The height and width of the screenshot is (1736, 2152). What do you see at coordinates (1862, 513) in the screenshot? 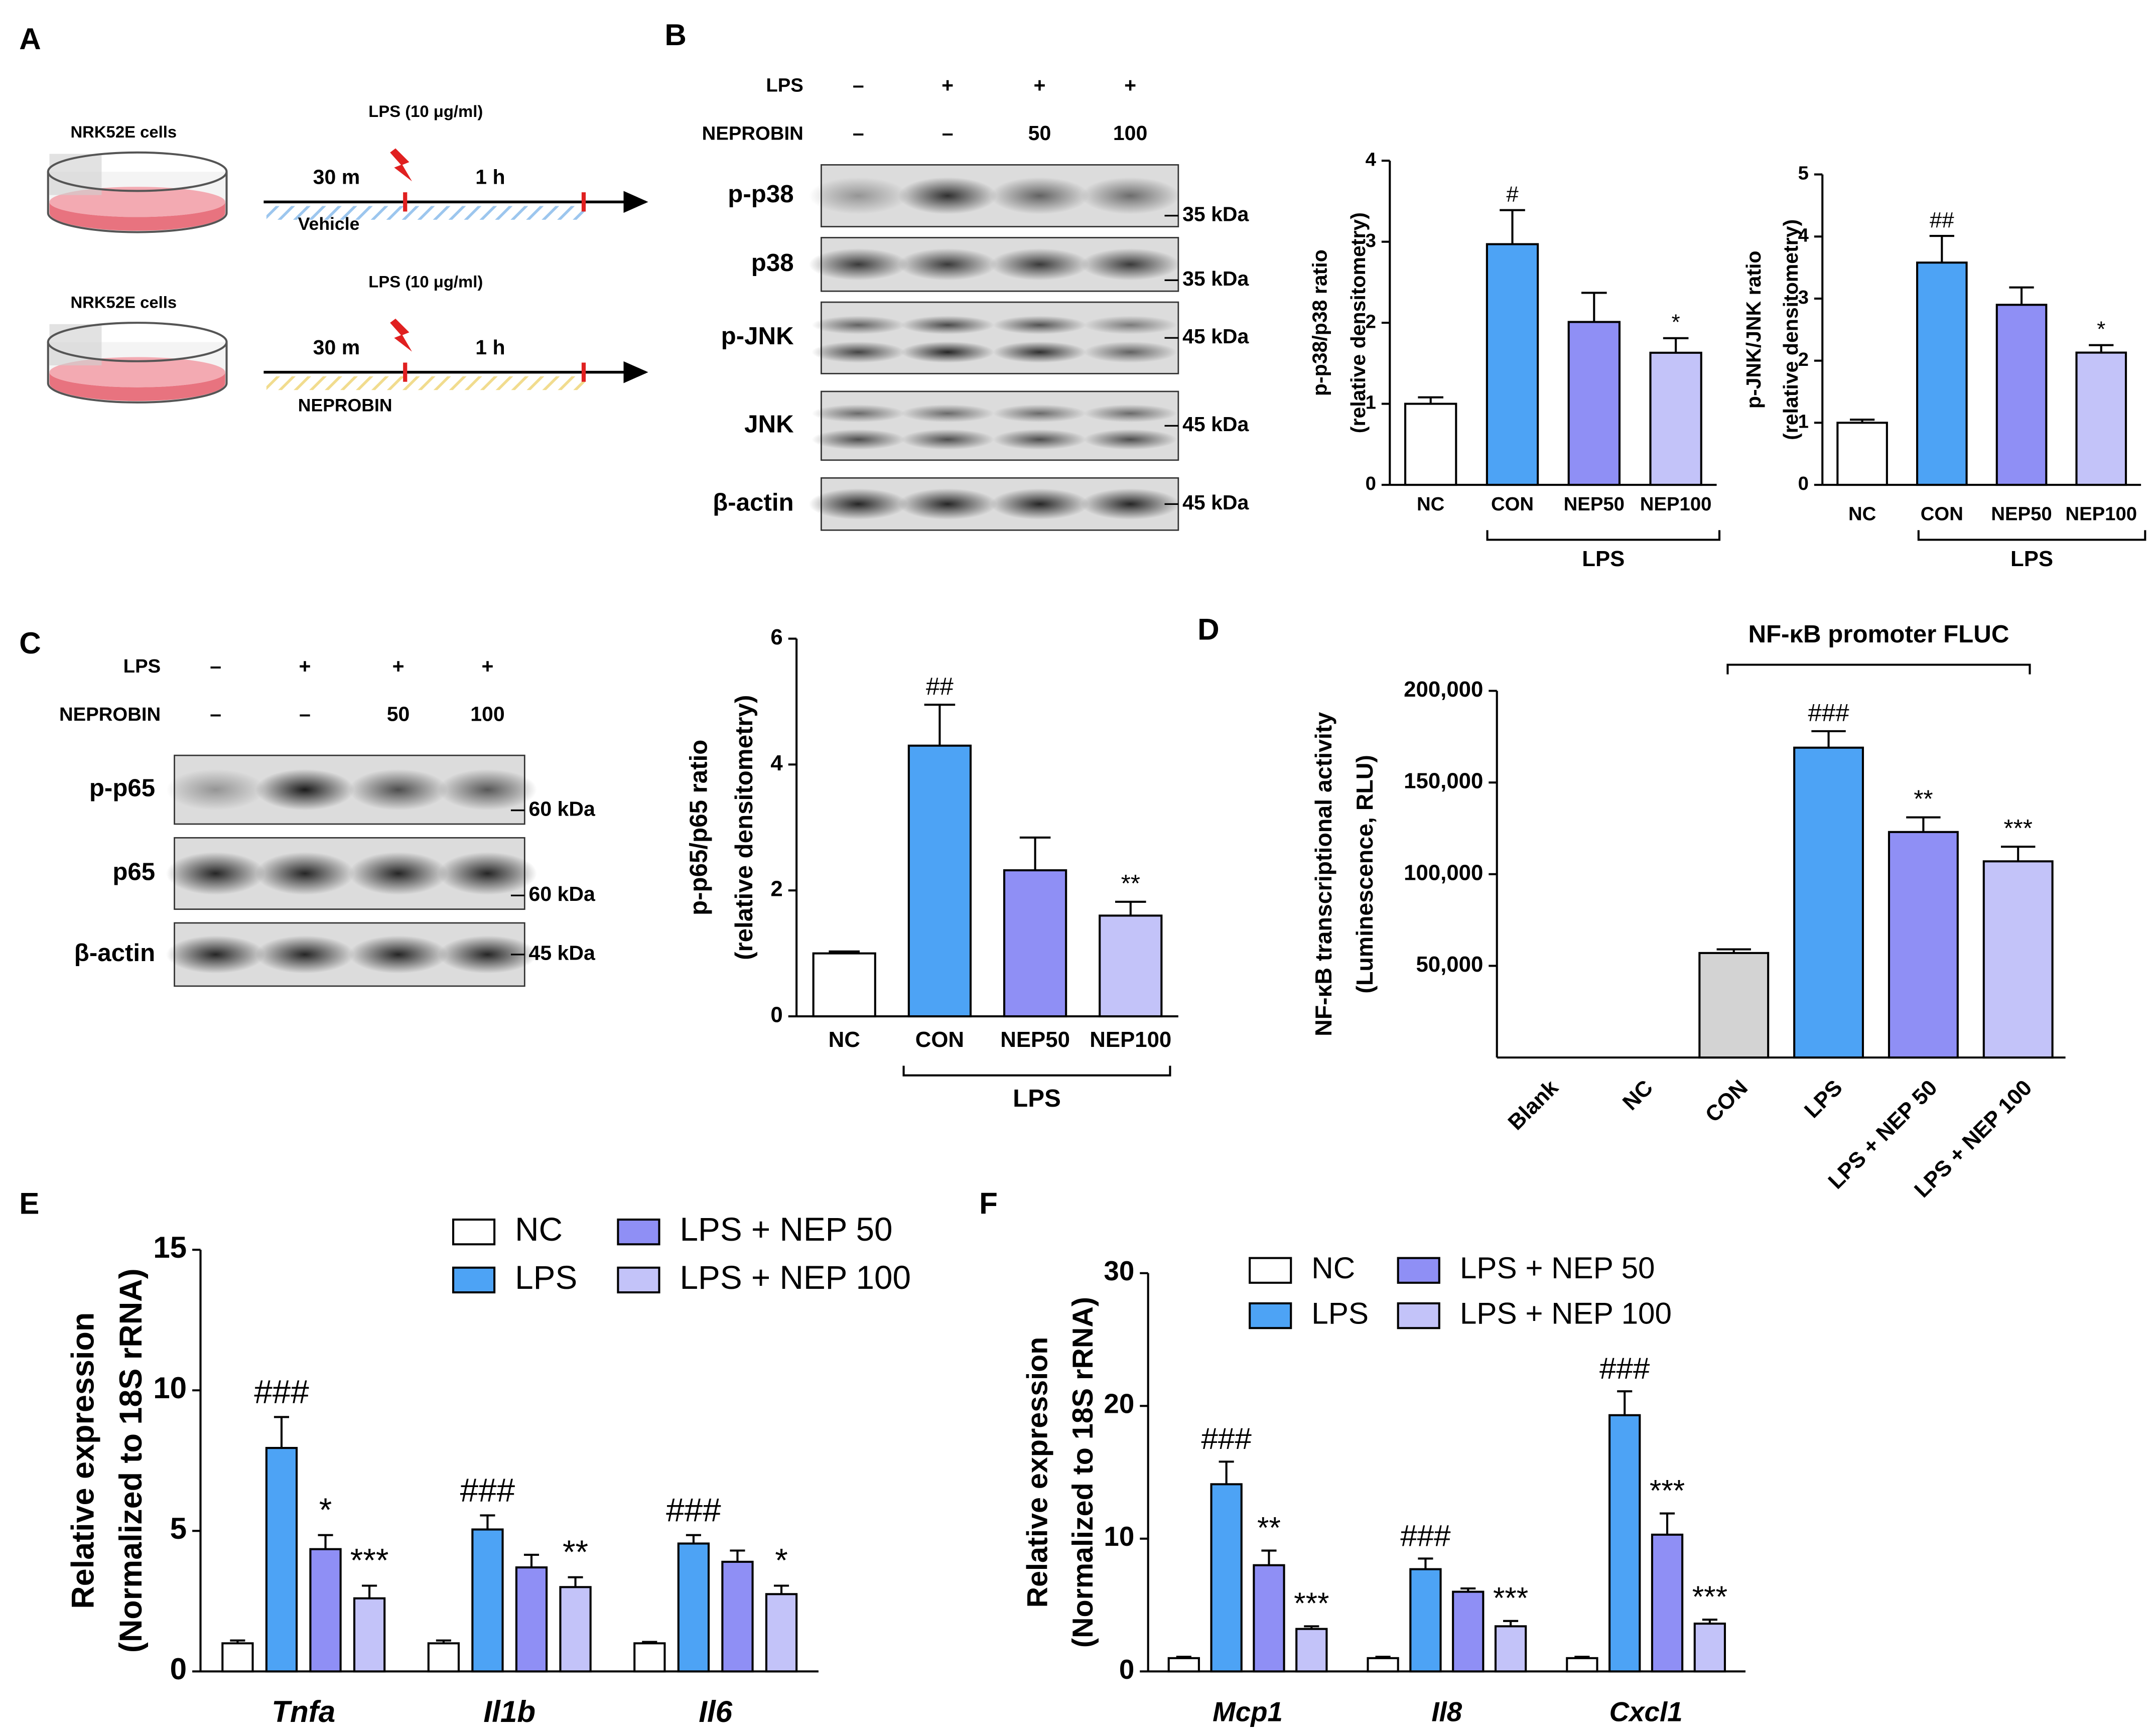
I see `x-tick-label: NC` at bounding box center [1862, 513].